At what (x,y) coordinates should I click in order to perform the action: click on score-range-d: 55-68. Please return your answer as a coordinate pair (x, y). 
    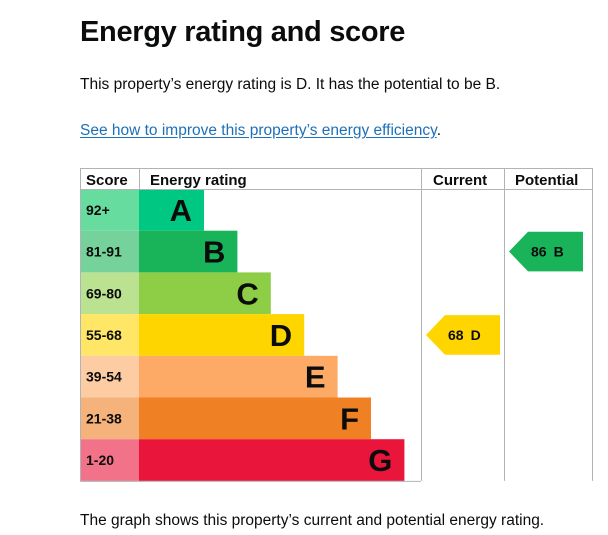
    Looking at the image, I should click on (104, 335).